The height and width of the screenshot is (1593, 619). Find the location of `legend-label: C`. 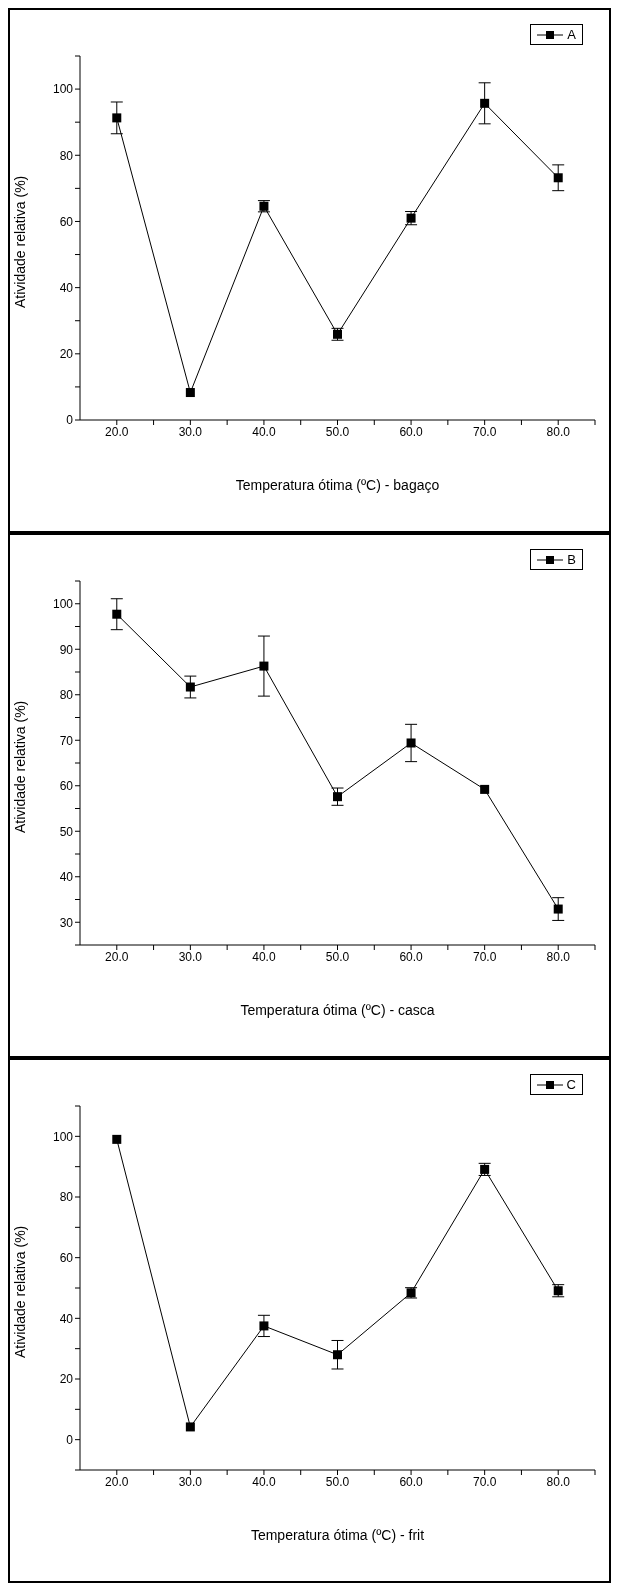

legend-label: C is located at coordinates (571, 1084).